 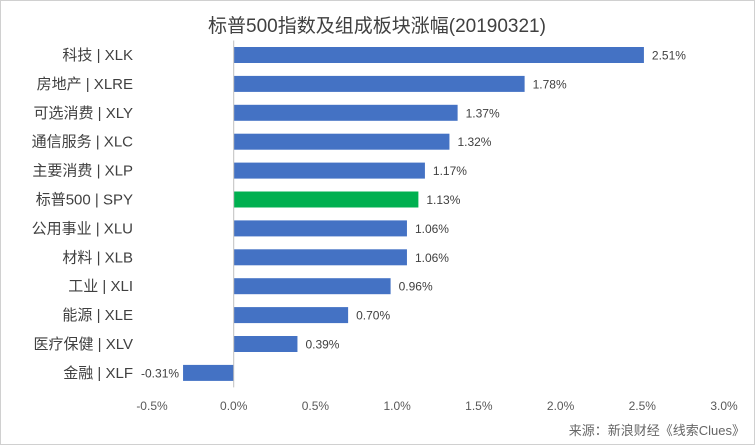 I want to click on category-label-3: 通信服务 | XLC, so click(x=83, y=142).